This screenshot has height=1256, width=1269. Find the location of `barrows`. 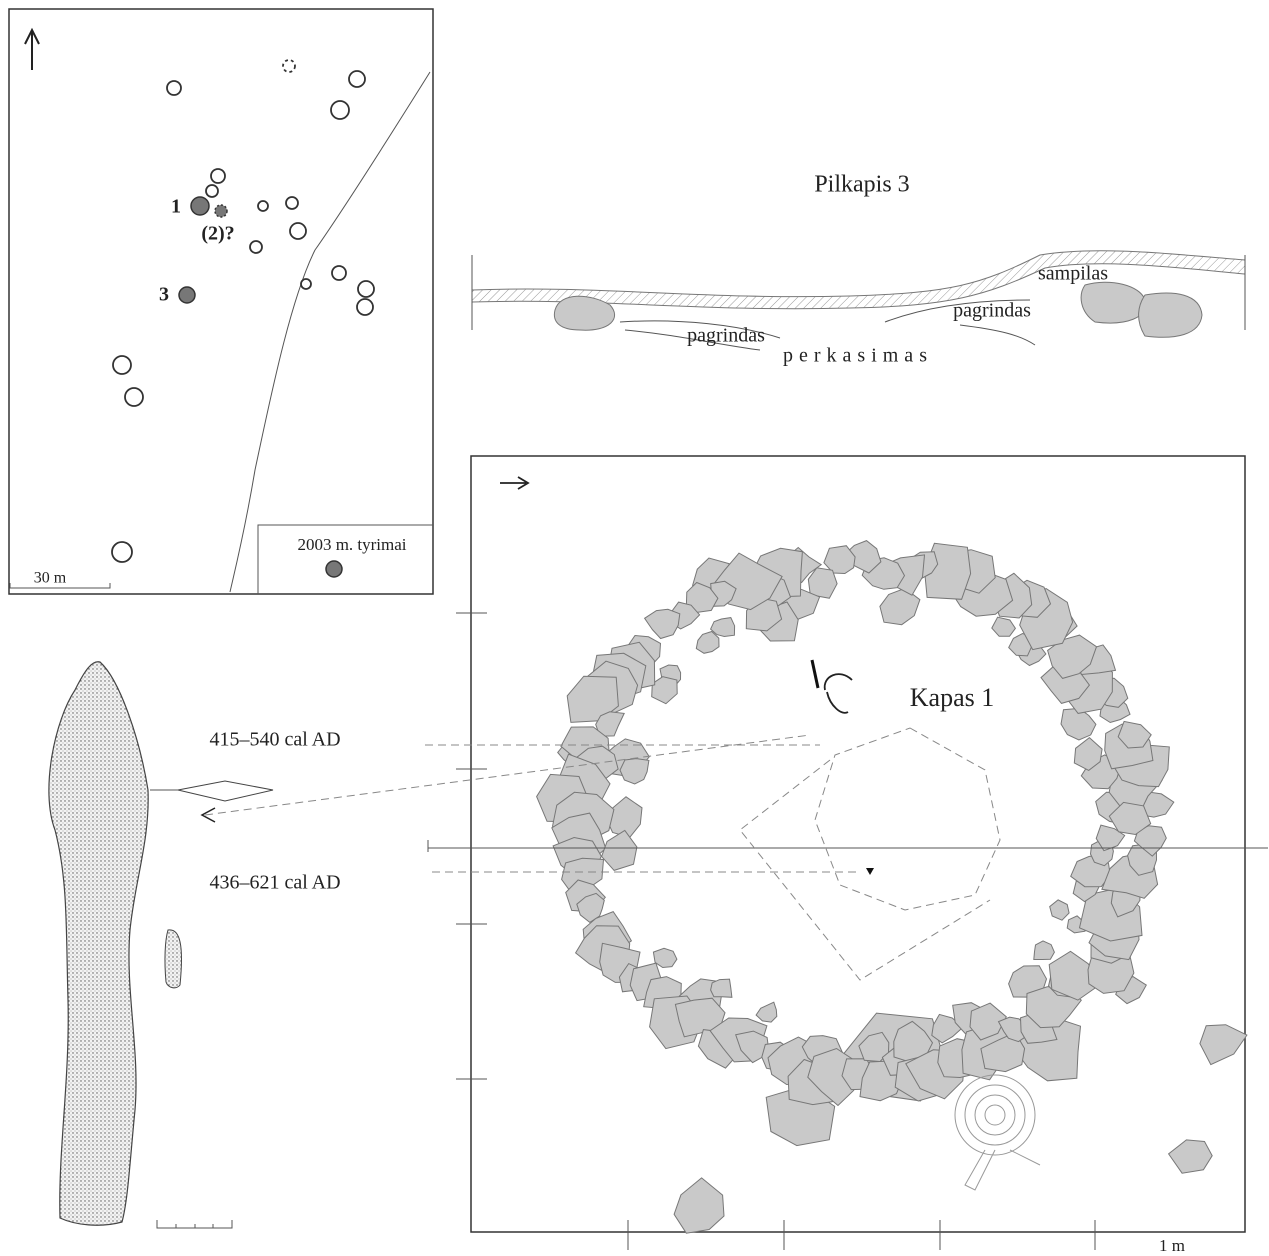

barrows is located at coordinates (243, 311).